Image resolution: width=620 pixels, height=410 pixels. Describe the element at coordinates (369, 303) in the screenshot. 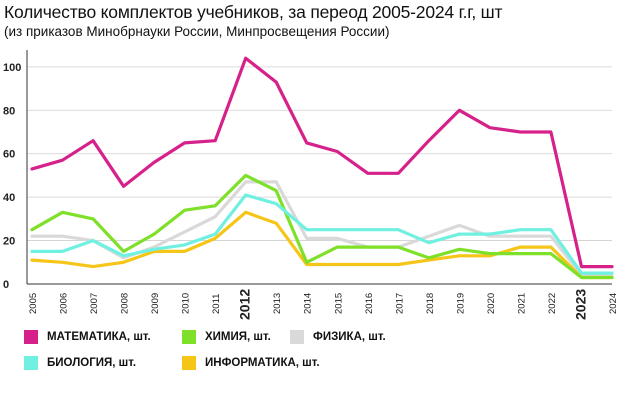

I see `x-tick-label-2016: 2016` at that location.